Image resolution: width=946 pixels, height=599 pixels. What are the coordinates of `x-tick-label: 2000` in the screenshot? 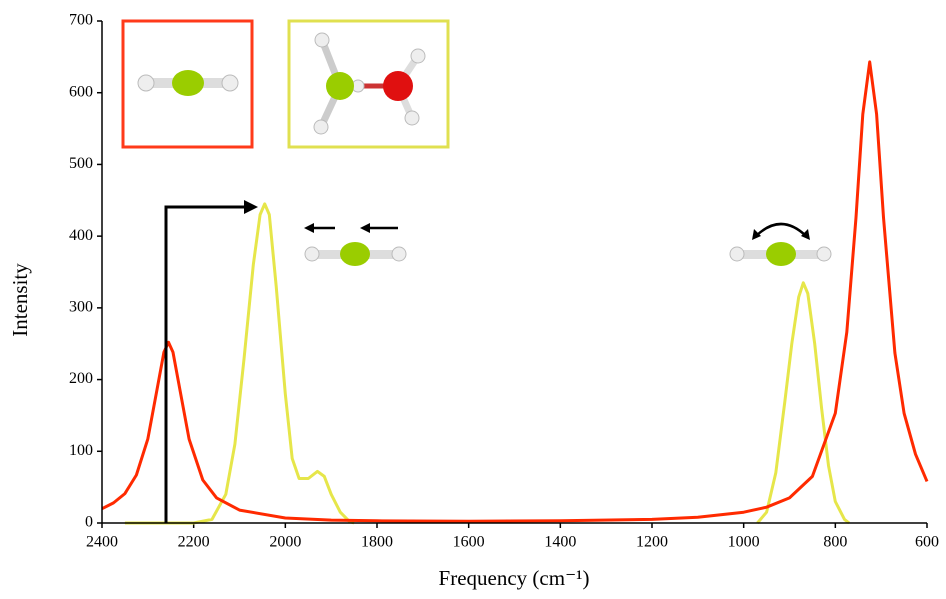 It's located at (285, 542).